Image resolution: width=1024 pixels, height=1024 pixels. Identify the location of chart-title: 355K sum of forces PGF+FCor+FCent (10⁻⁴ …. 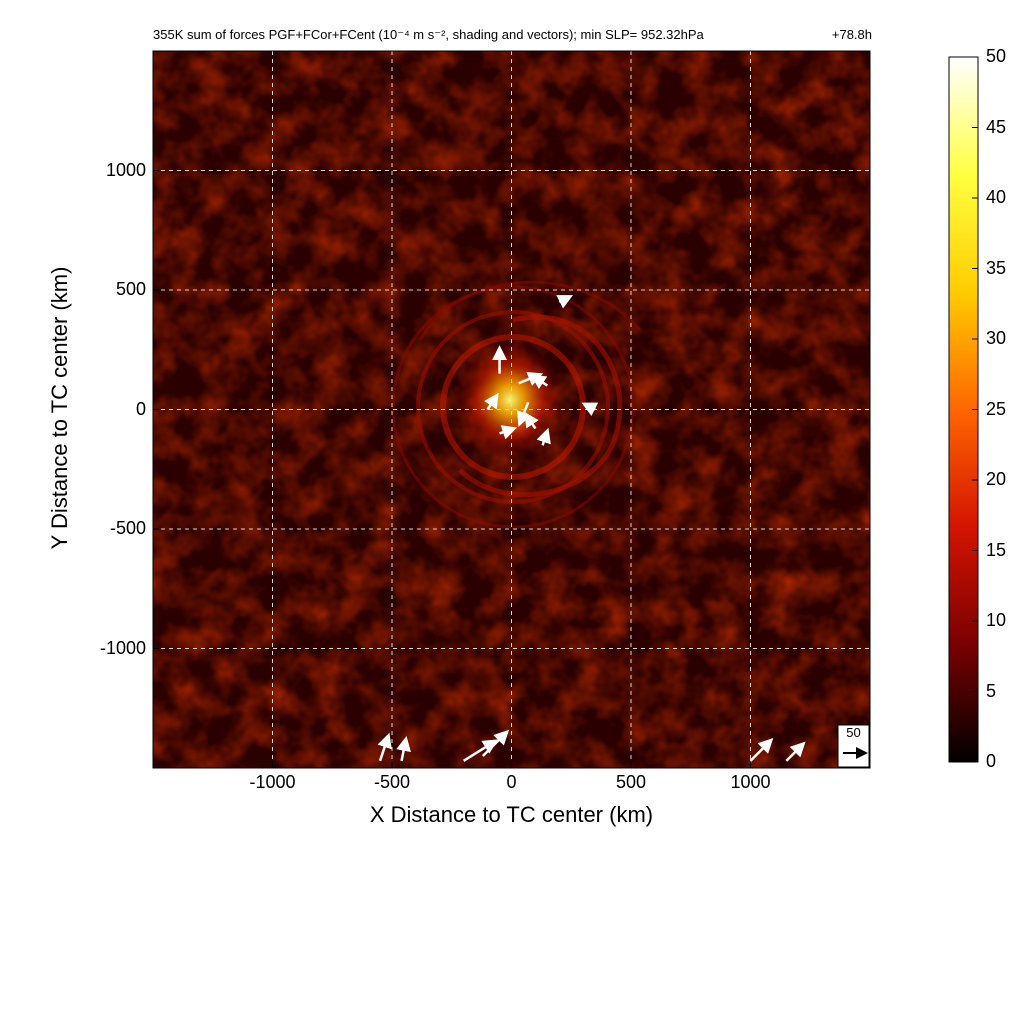
(428, 34).